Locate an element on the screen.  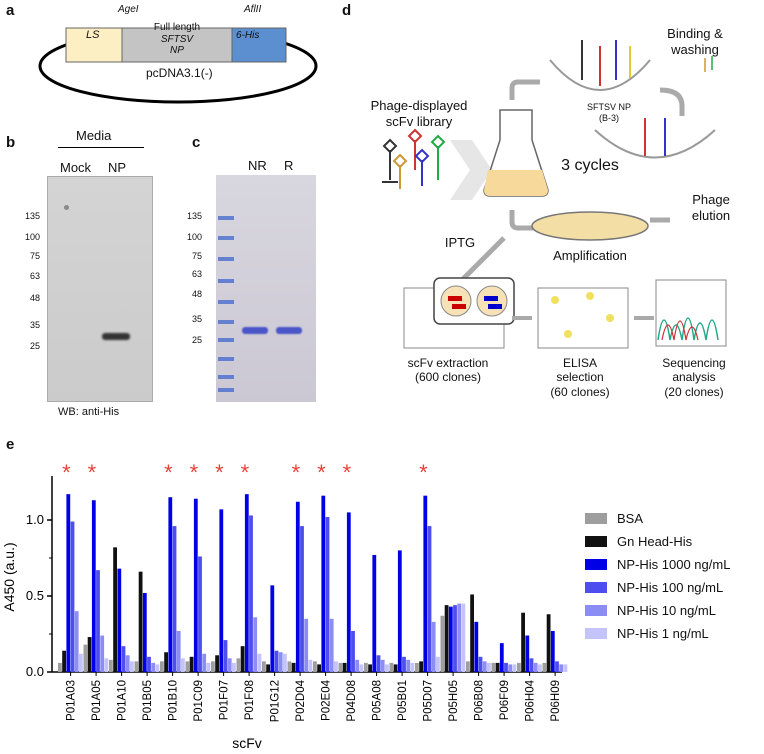
site-agei: AgeI is located at coordinates (128, 9).